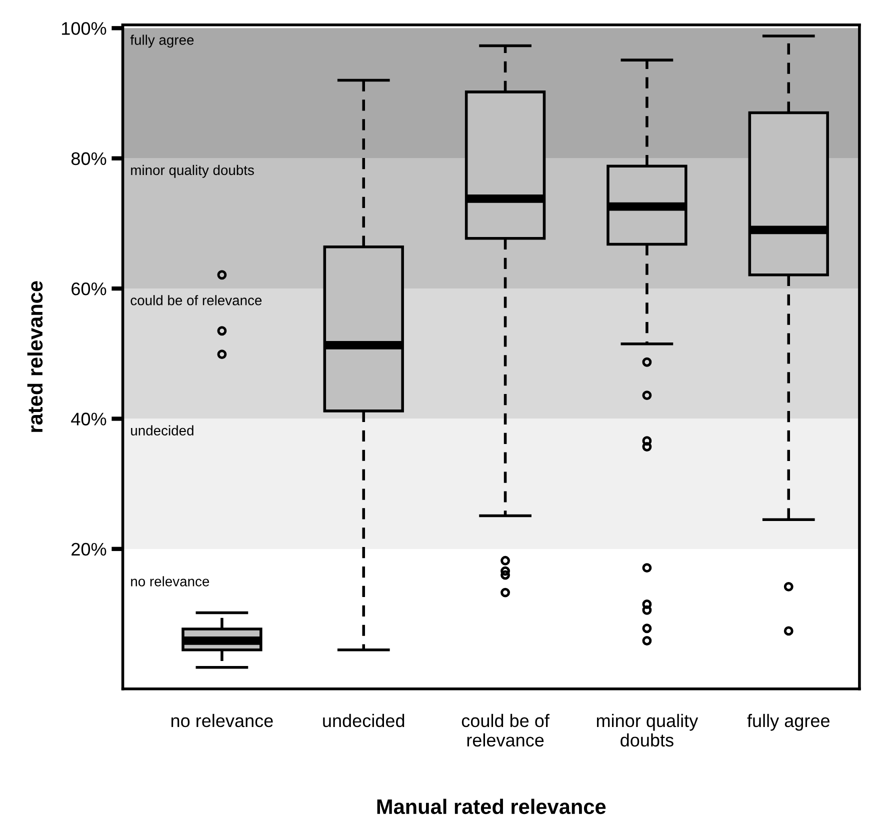  I want to click on y-tick-label: 20%, so click(89, 549).